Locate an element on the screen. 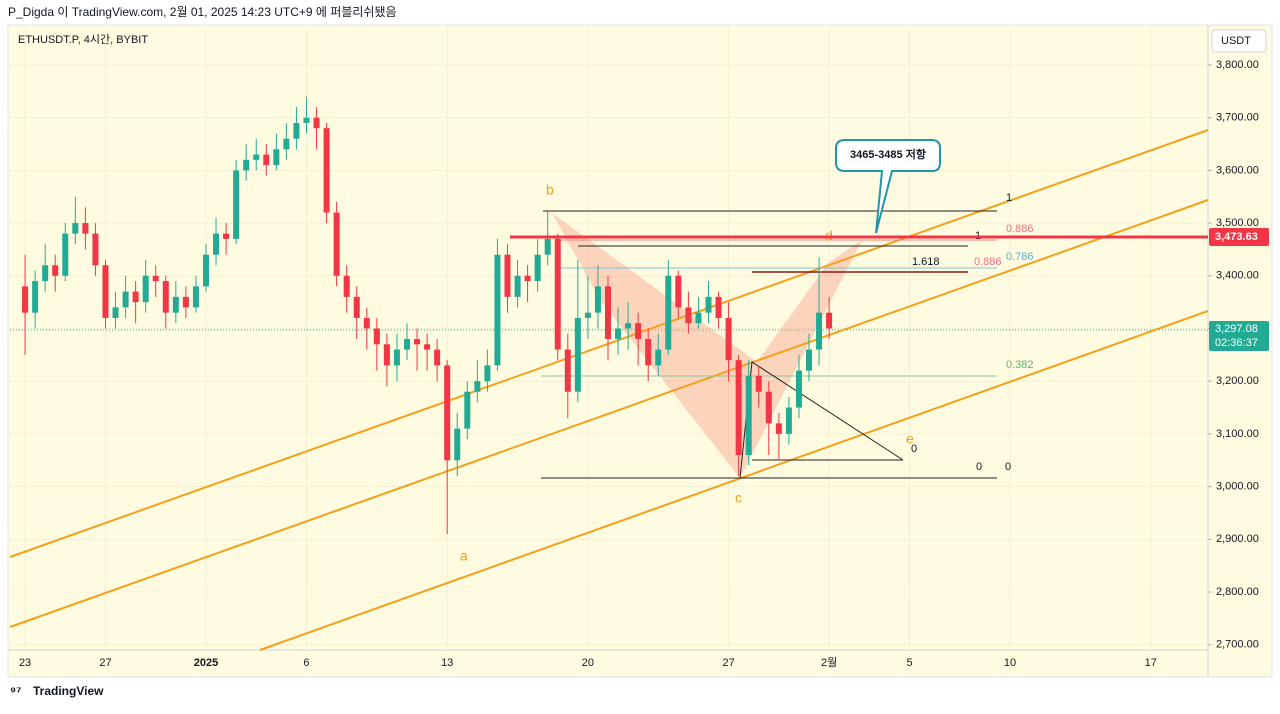  wave-label: c is located at coordinates (738, 498).